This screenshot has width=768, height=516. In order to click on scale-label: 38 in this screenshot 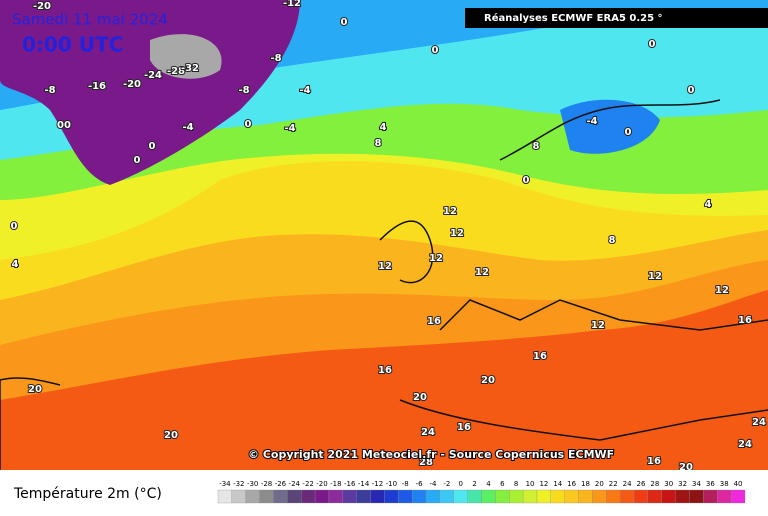, I will do `click(724, 484)`.